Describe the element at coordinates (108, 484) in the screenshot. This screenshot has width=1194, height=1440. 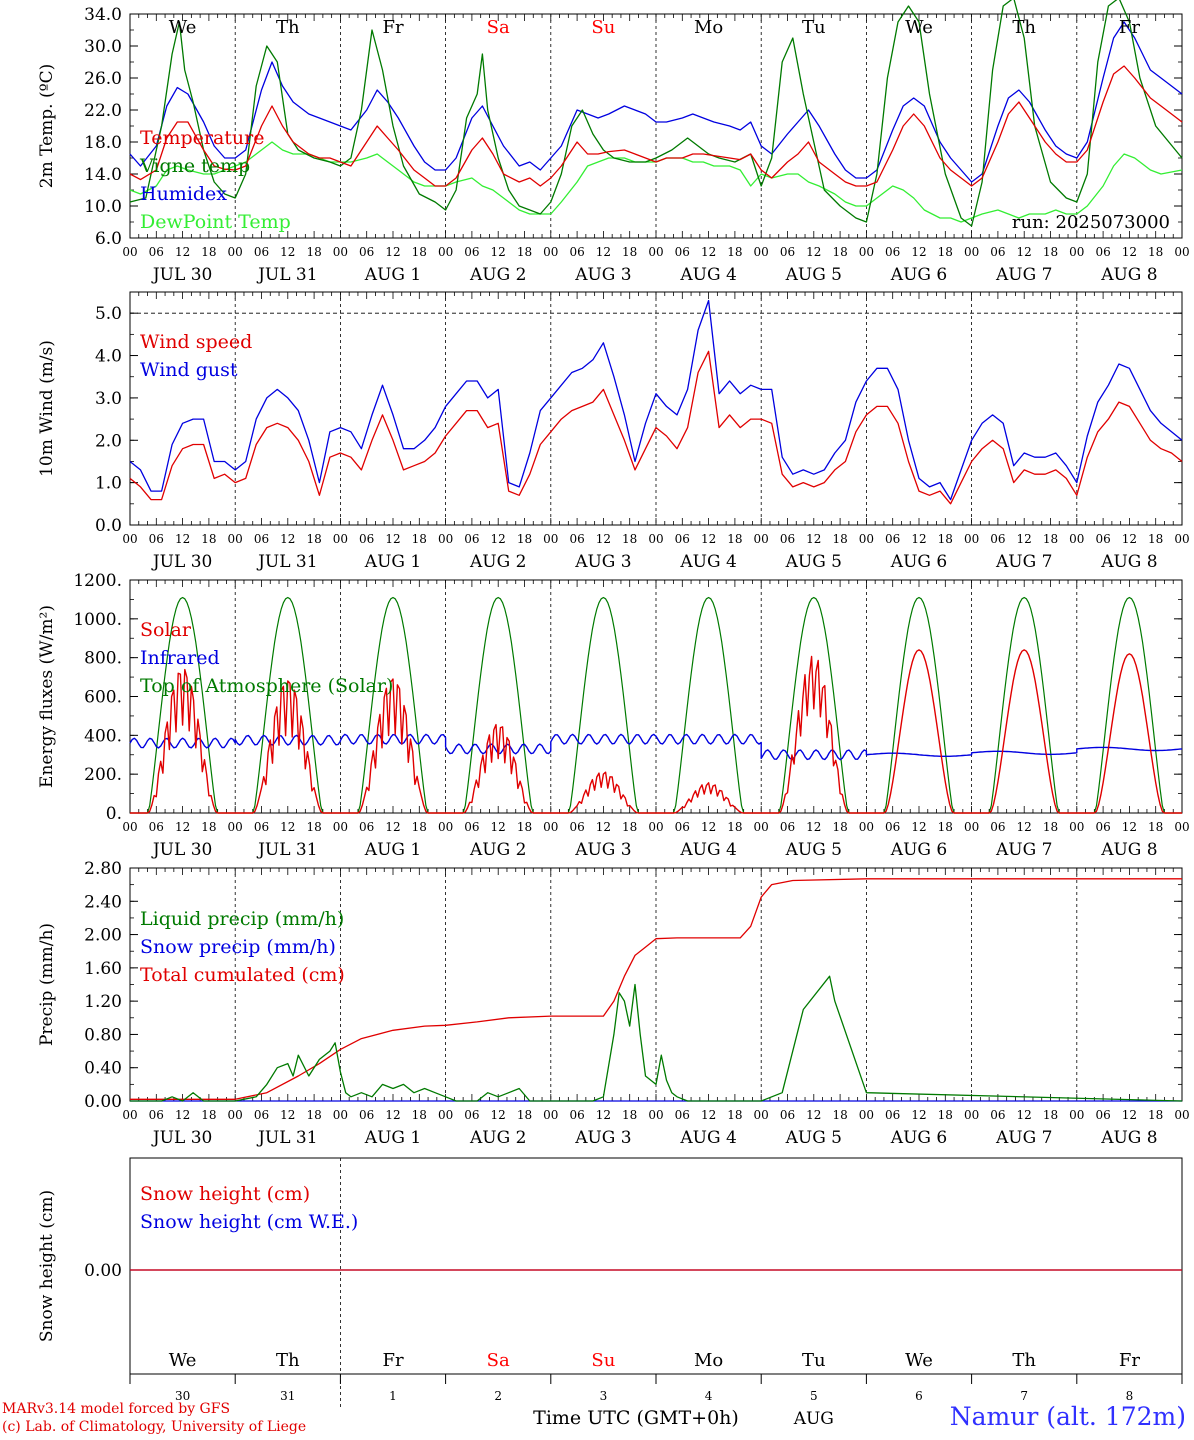
I see `y-tick-label: 1.0` at that location.